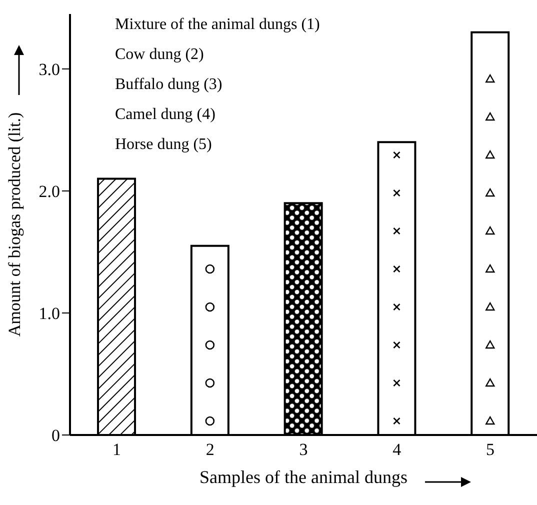 The height and width of the screenshot is (505, 537). I want to click on y-tick-label: 1.0, so click(49, 314).